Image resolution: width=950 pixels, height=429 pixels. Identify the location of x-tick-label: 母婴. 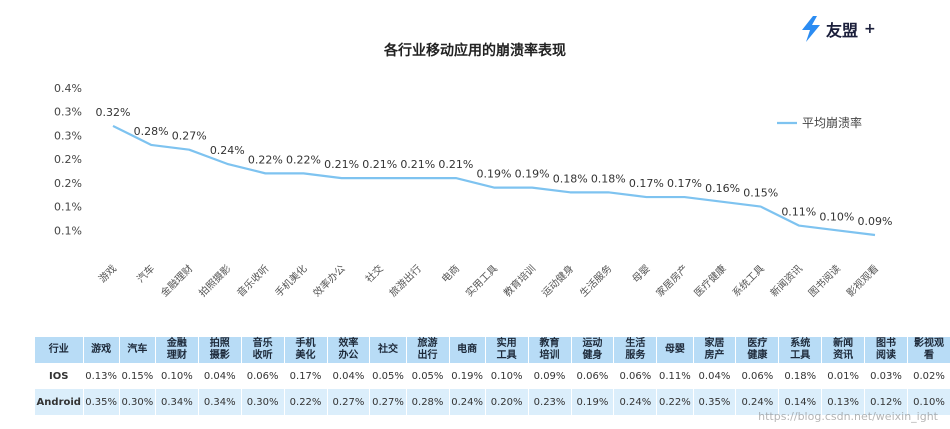
(641, 274).